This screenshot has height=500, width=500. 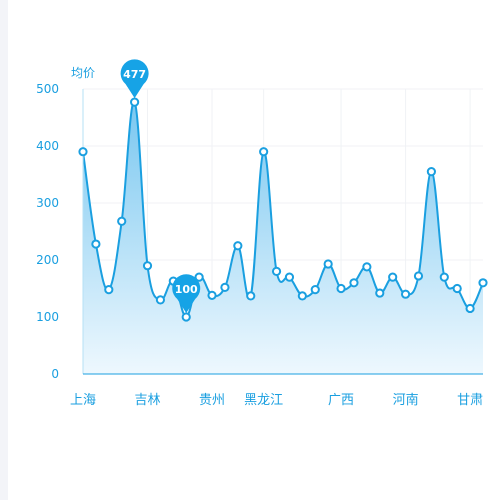 I want to click on y-tick-label: 300, so click(x=47, y=203).